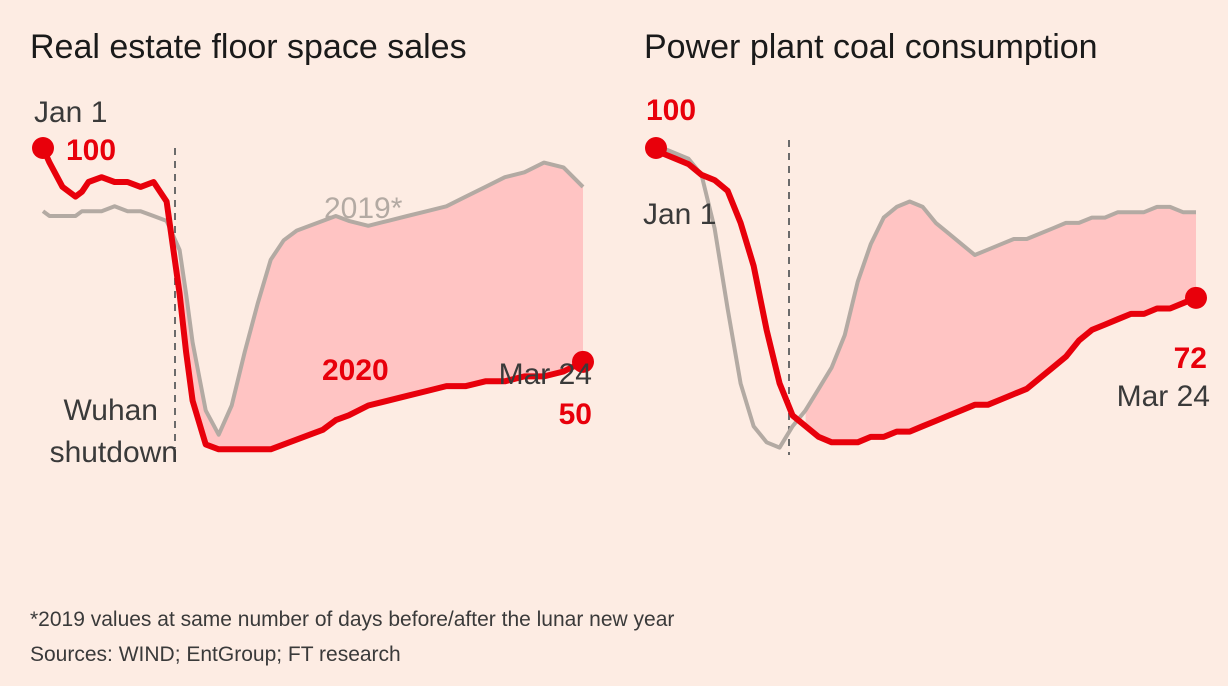 The width and height of the screenshot is (1228, 686). Describe the element at coordinates (110, 410) in the screenshot. I see `shutdown-label-line1: Wuhan` at that location.